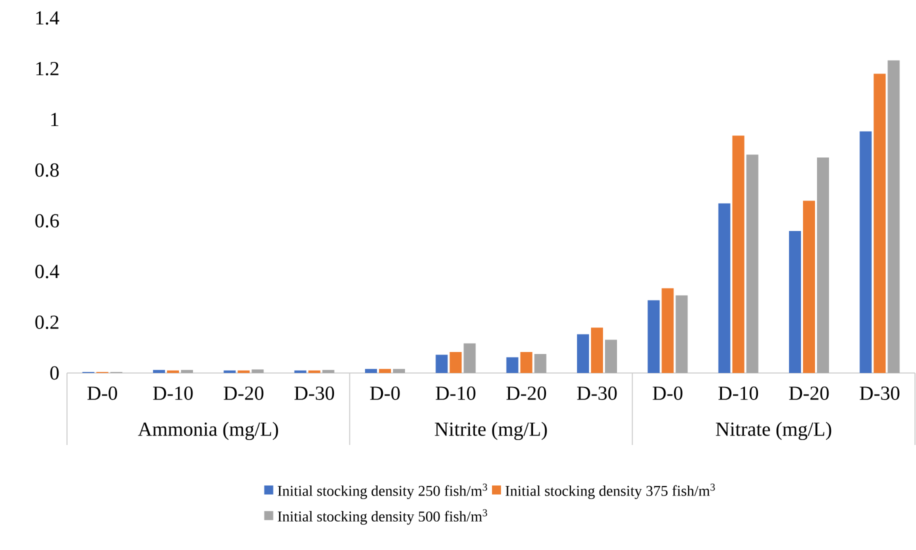  What do you see at coordinates (47, 170) in the screenshot?
I see `y-tick-label: 0.8` at bounding box center [47, 170].